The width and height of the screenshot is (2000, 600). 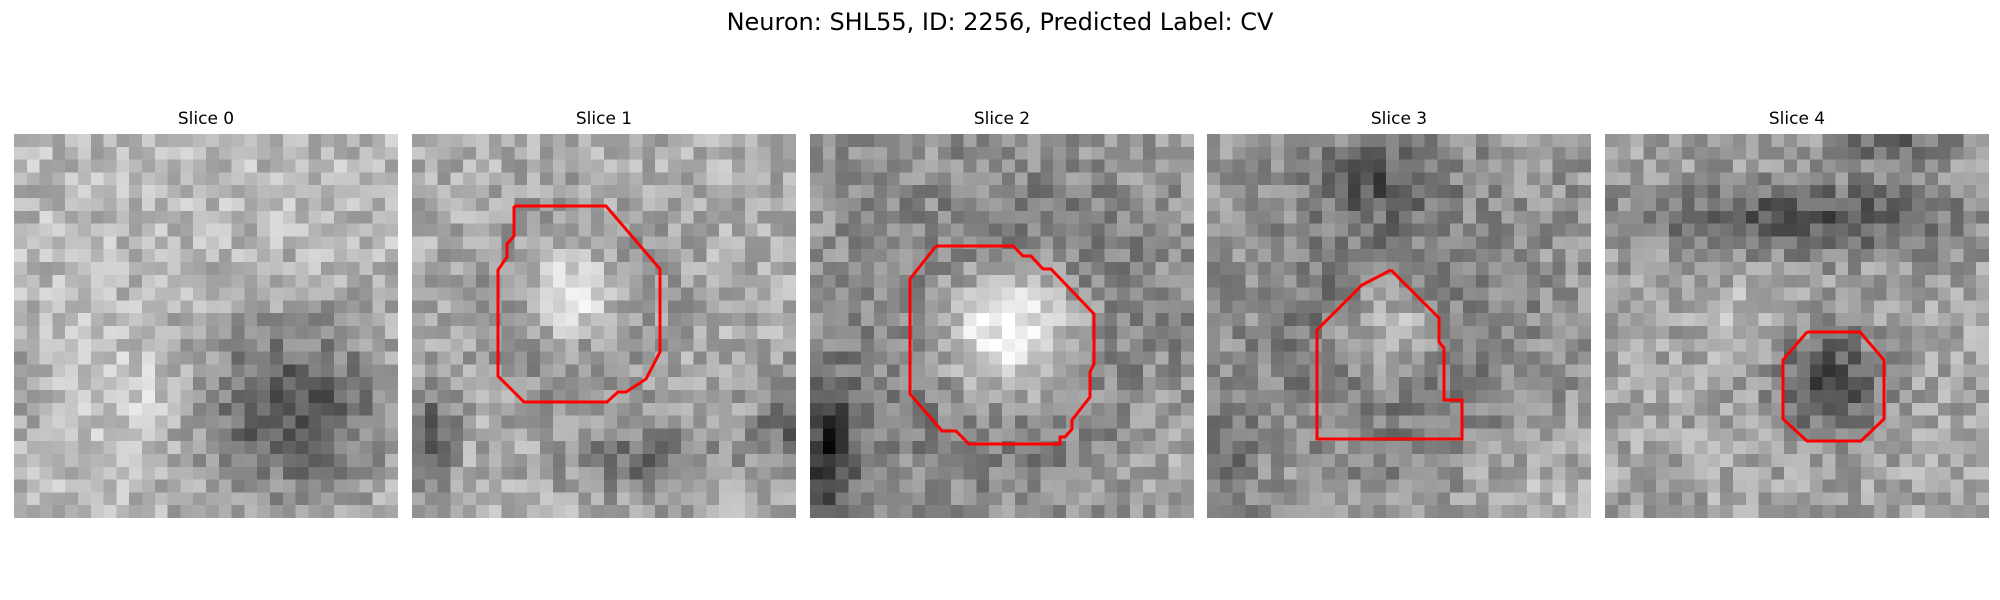 I want to click on slice-2-contour, so click(x=1002, y=345).